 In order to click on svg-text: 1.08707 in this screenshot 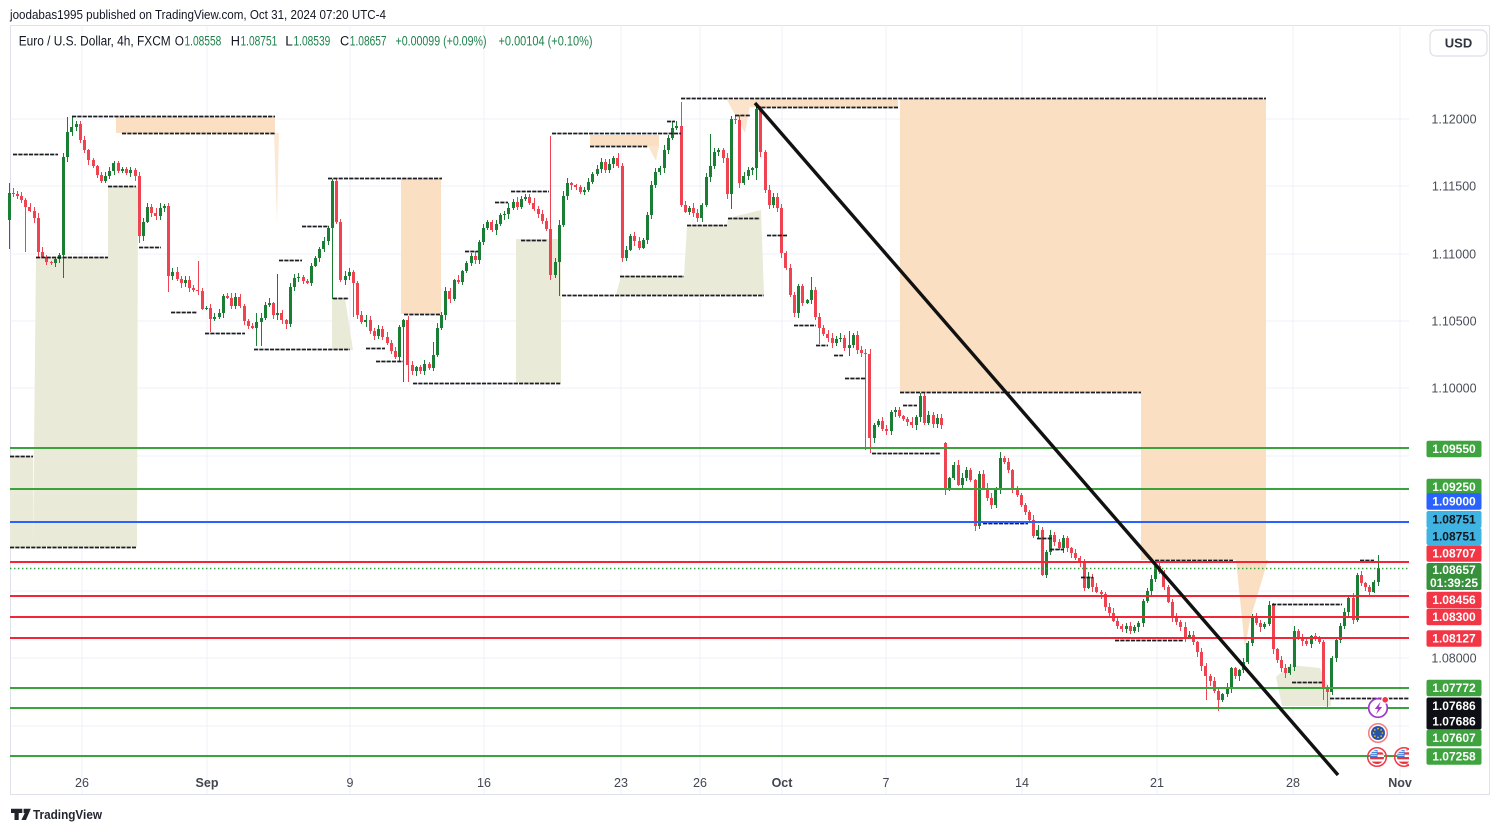, I will do `click(1454, 554)`.